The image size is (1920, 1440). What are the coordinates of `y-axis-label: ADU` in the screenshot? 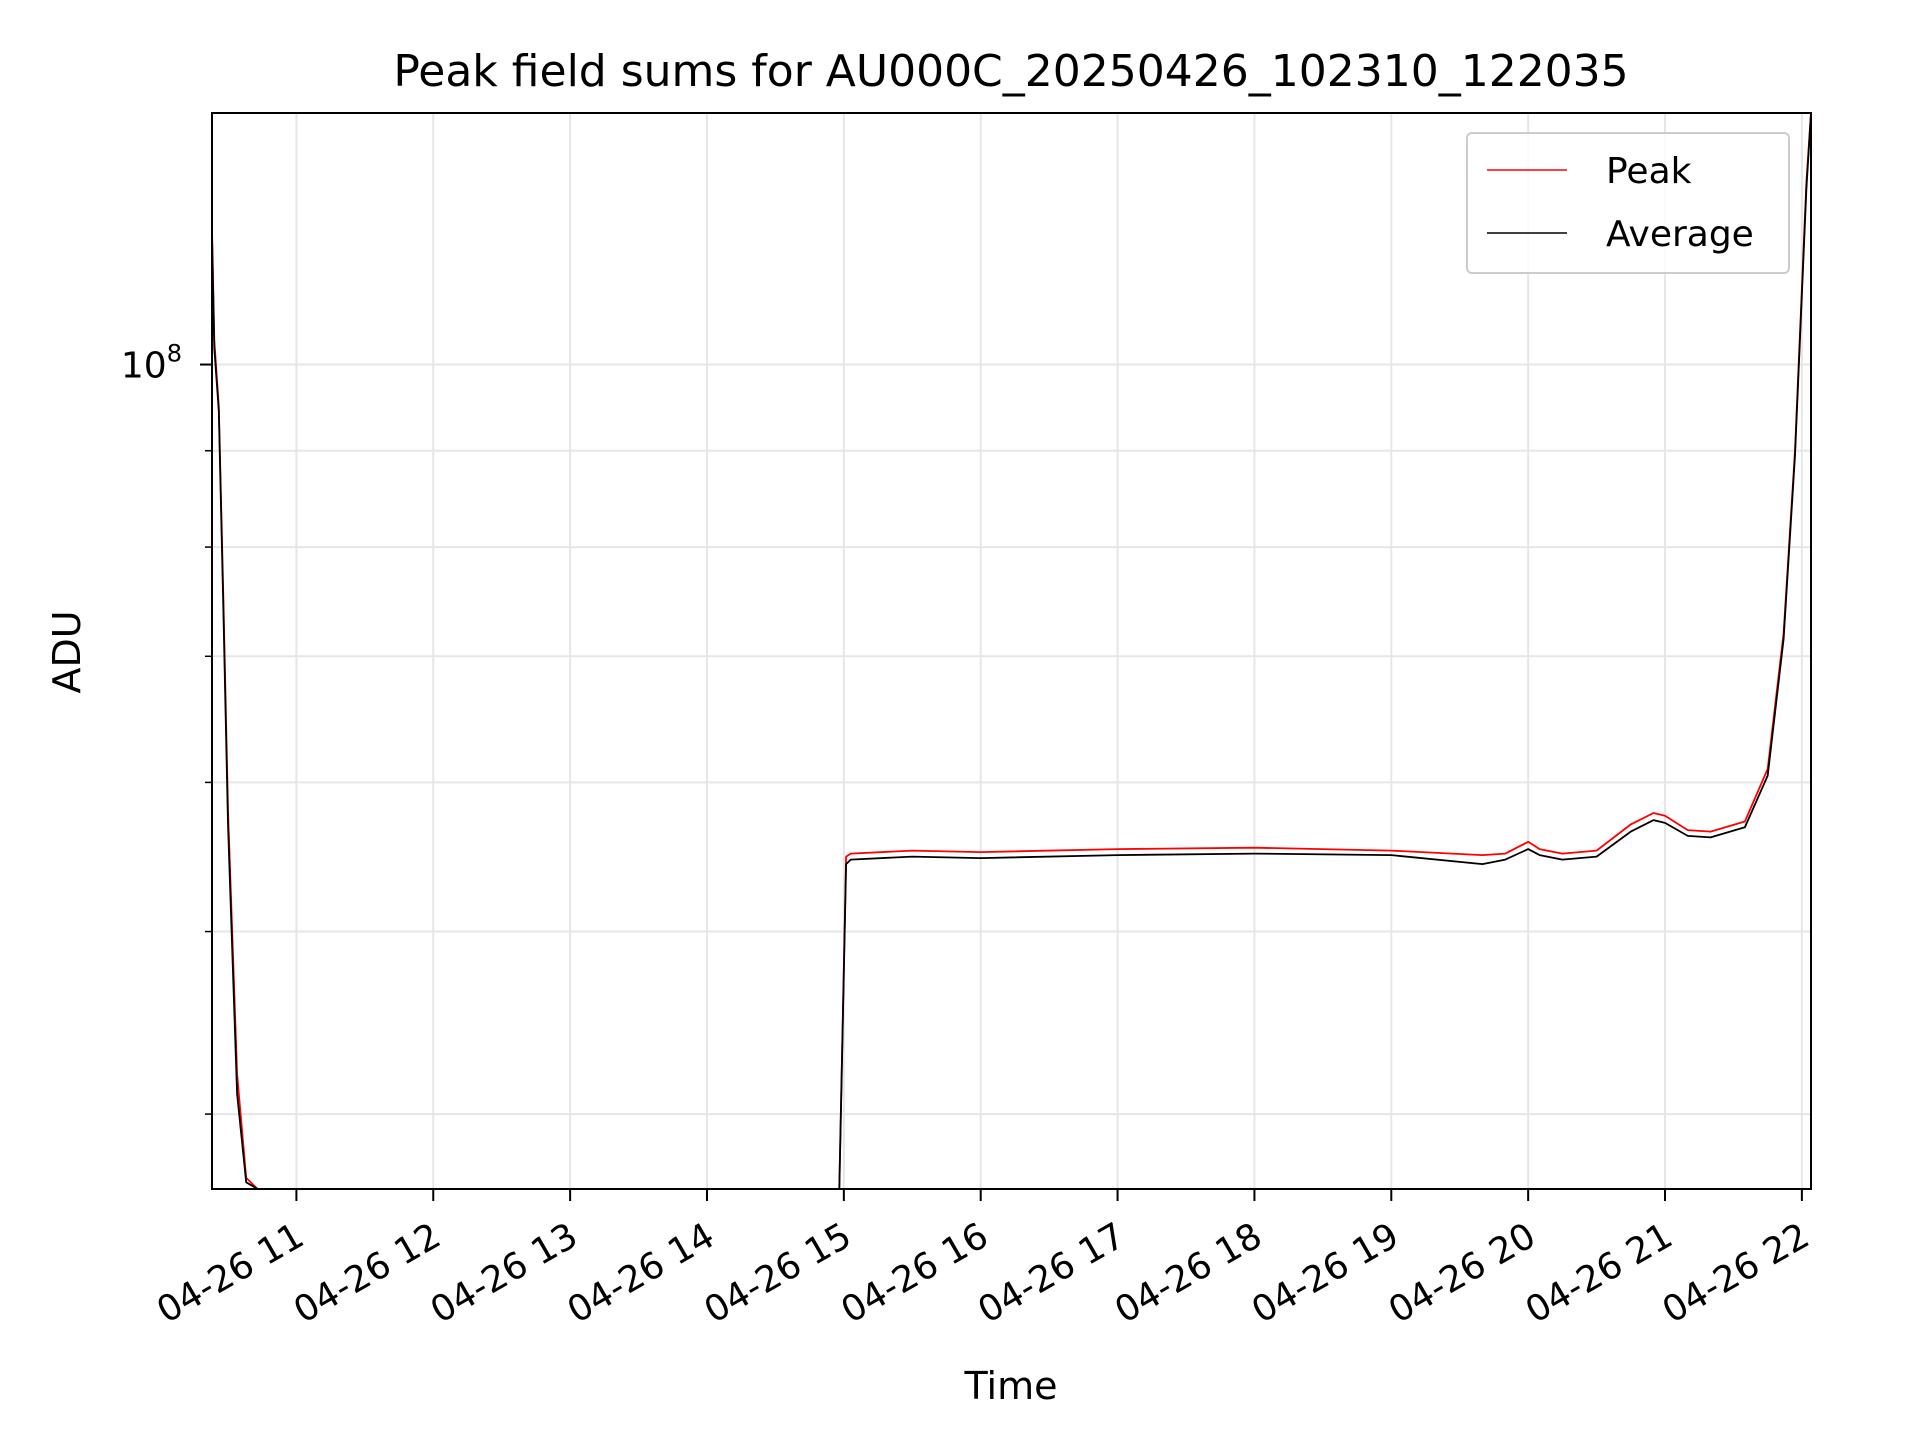 It's located at (67, 651).